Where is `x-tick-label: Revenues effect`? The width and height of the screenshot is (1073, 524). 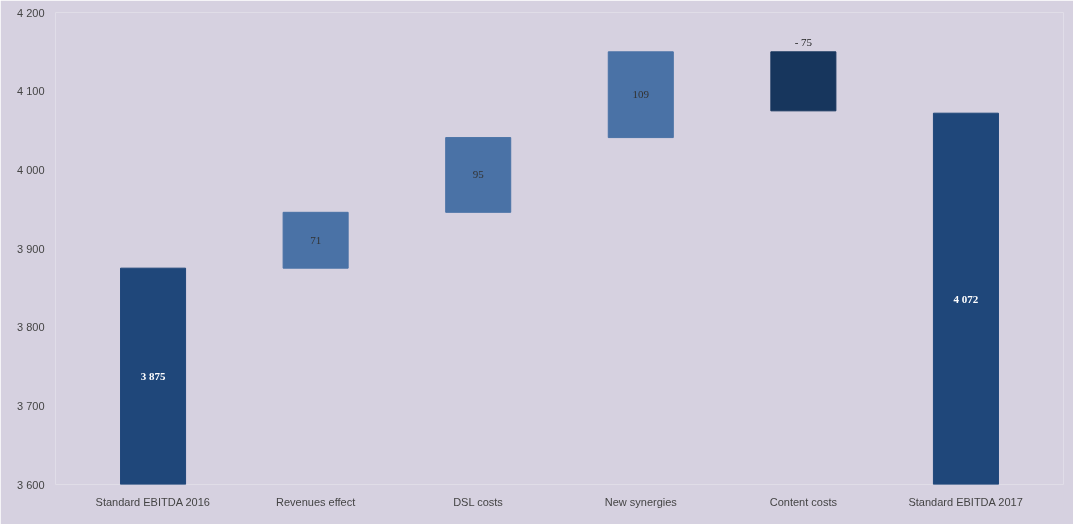 x-tick-label: Revenues effect is located at coordinates (315, 501).